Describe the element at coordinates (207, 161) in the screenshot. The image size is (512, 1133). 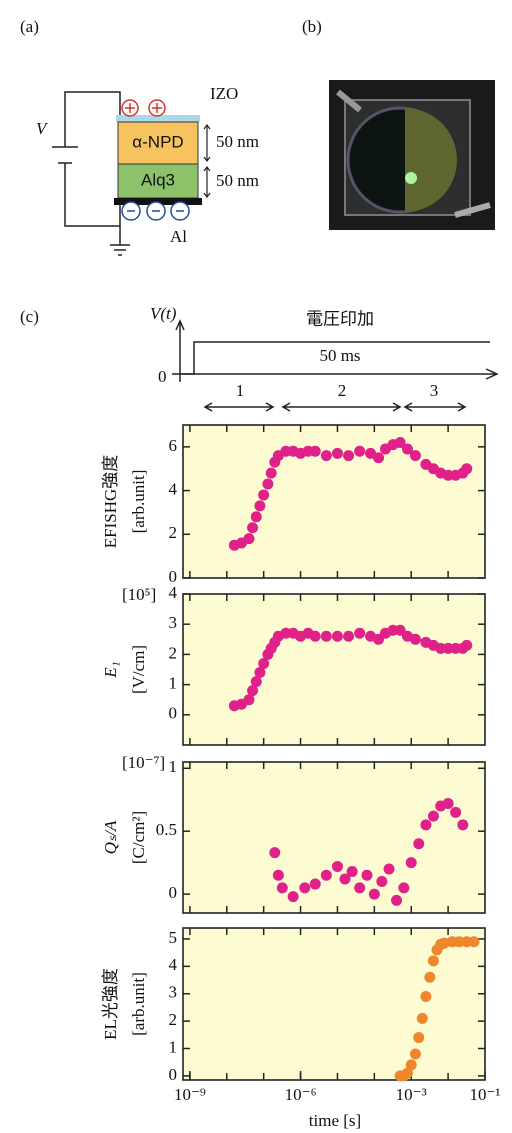
I see `thickness-arrows` at that location.